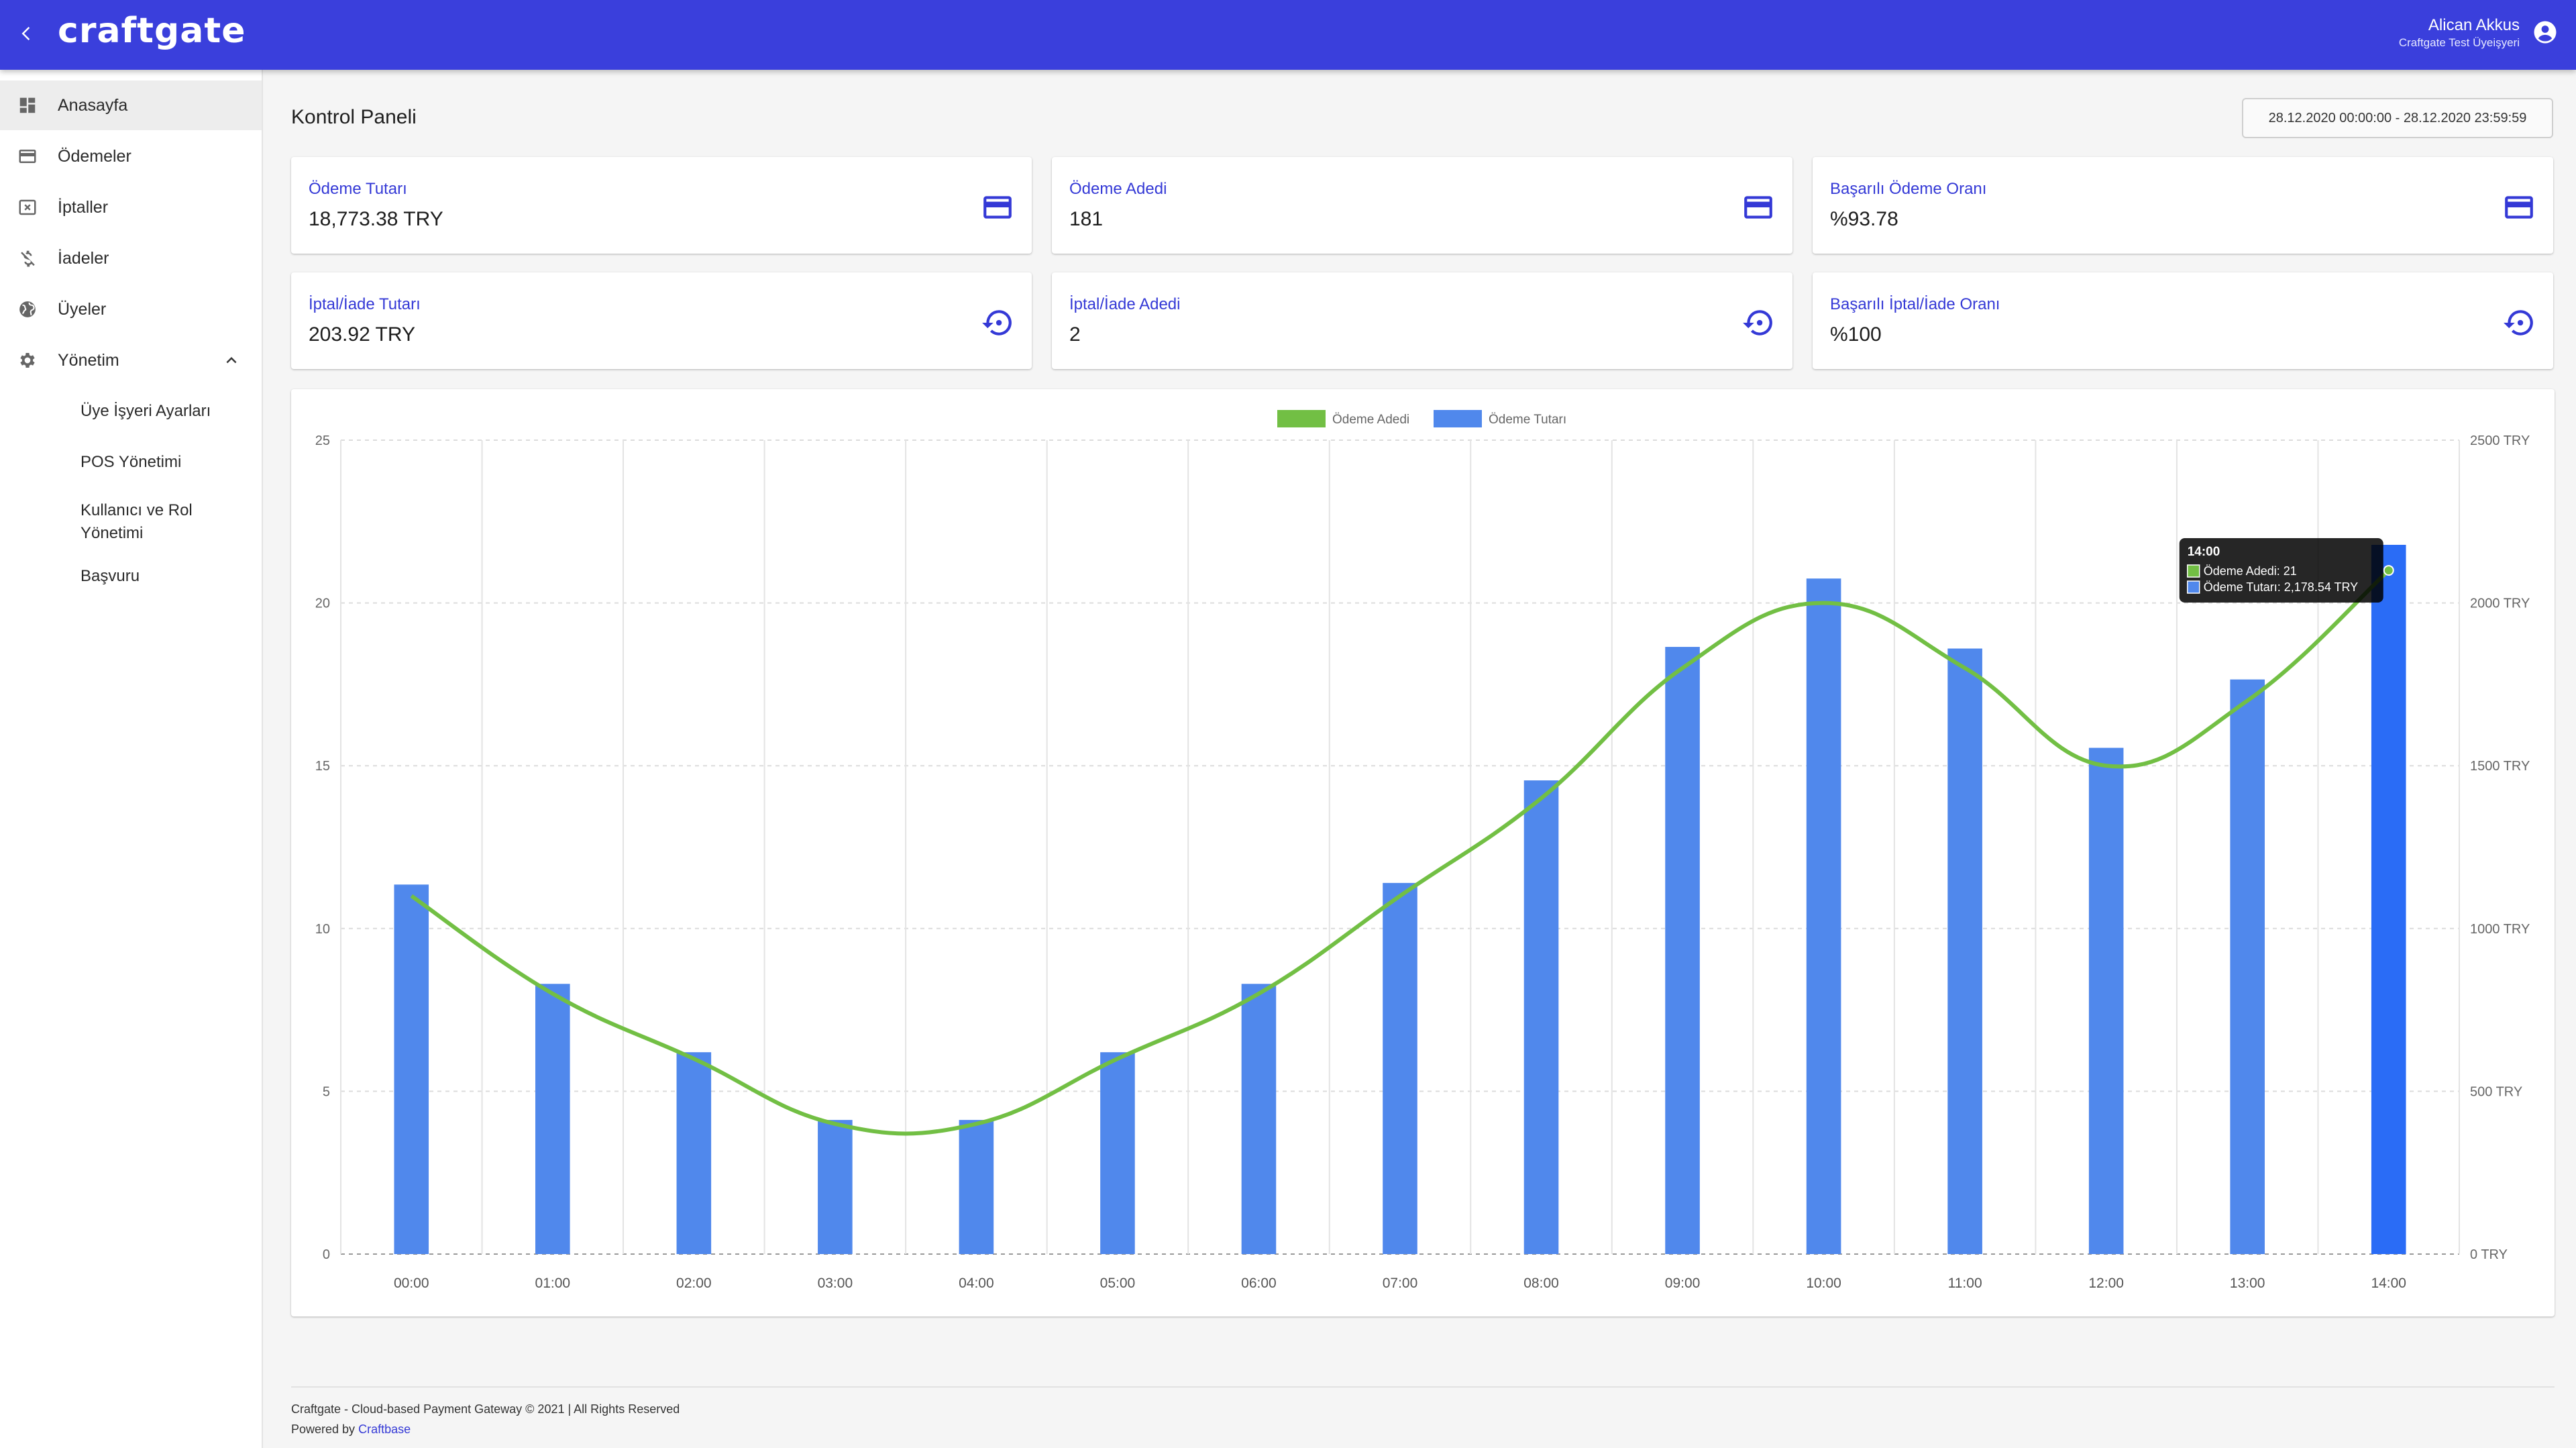 The width and height of the screenshot is (2576, 1448). I want to click on x-tick-label: 06:00, so click(1259, 1283).